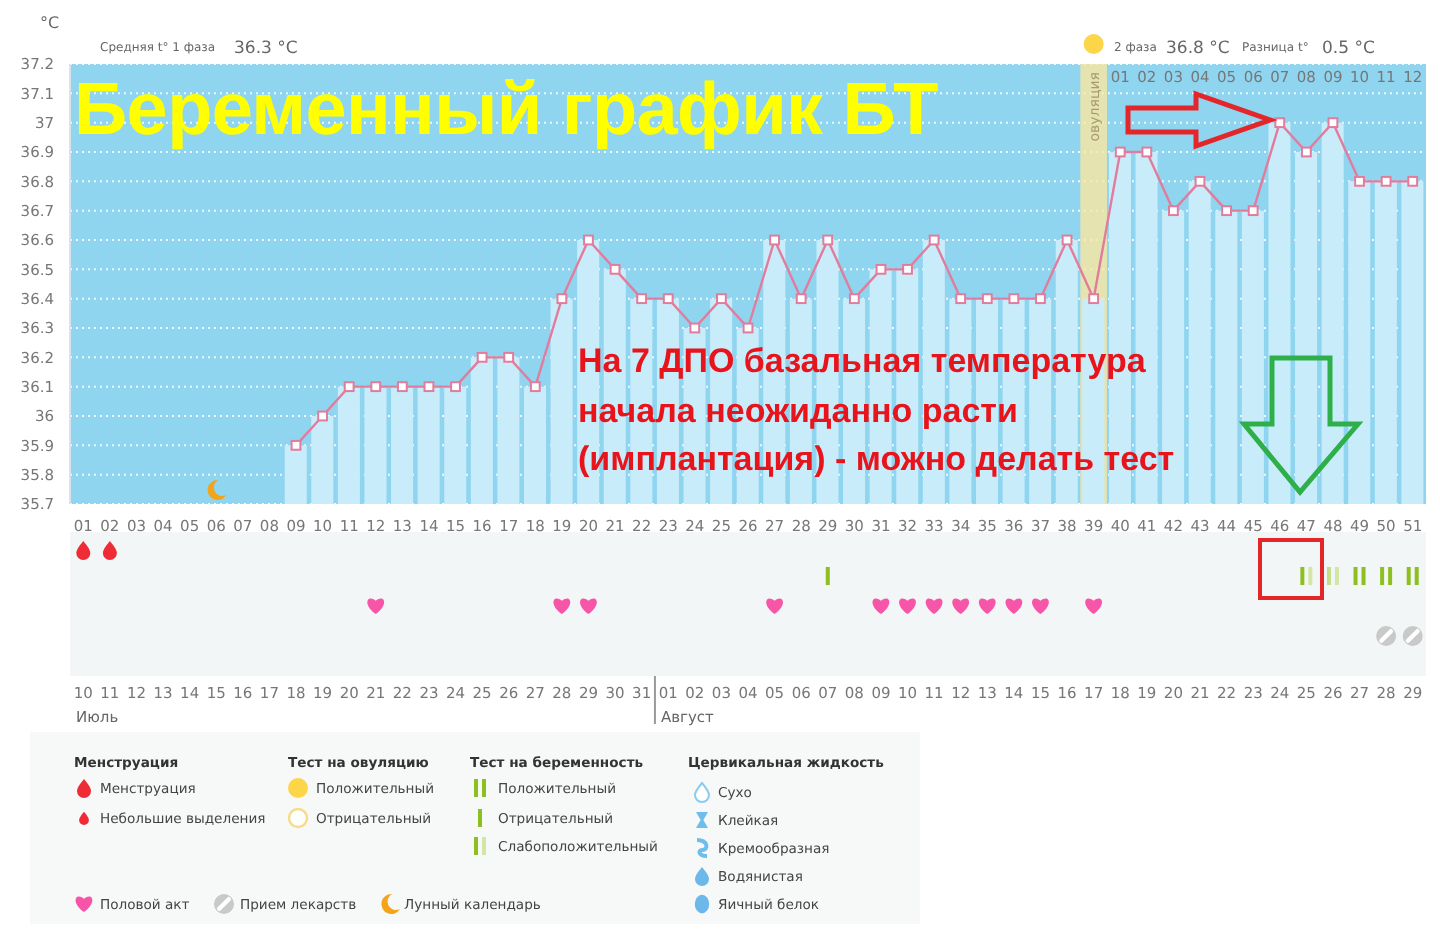 The height and width of the screenshot is (934, 1440). What do you see at coordinates (876, 410) in the screenshot?
I see `annotation: На 7 ДПО базальная температура начала неожиданно расти (имплантация) - можно делать тест` at bounding box center [876, 410].